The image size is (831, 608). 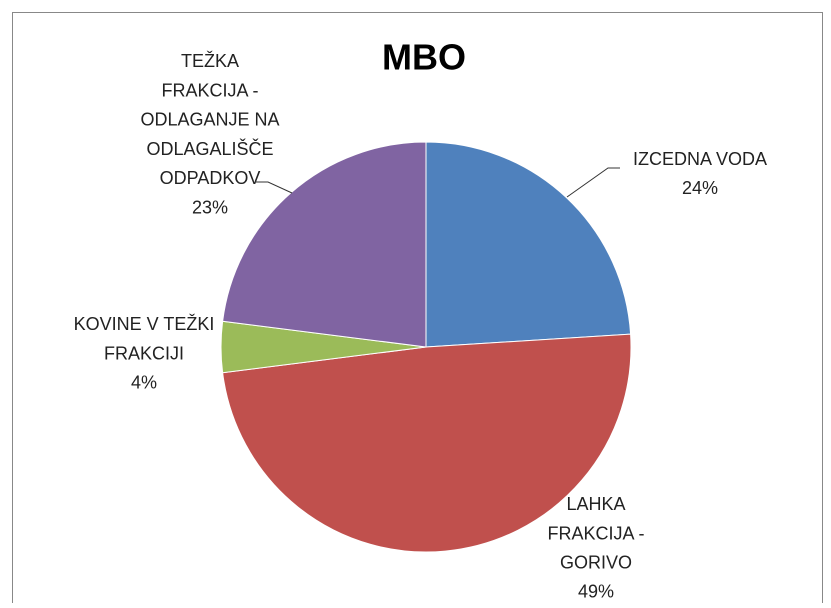 I want to click on slice-label: KOVINE V TEŽKI FRAKCIJI, so click(x=144, y=338).